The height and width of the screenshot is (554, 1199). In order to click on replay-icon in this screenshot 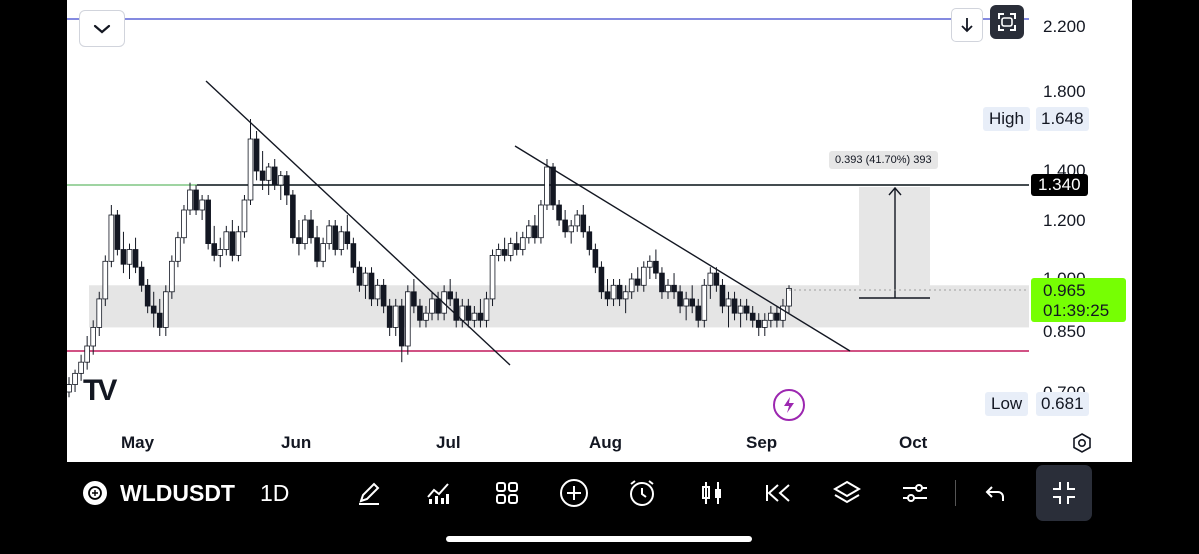, I will do `click(779, 493)`.